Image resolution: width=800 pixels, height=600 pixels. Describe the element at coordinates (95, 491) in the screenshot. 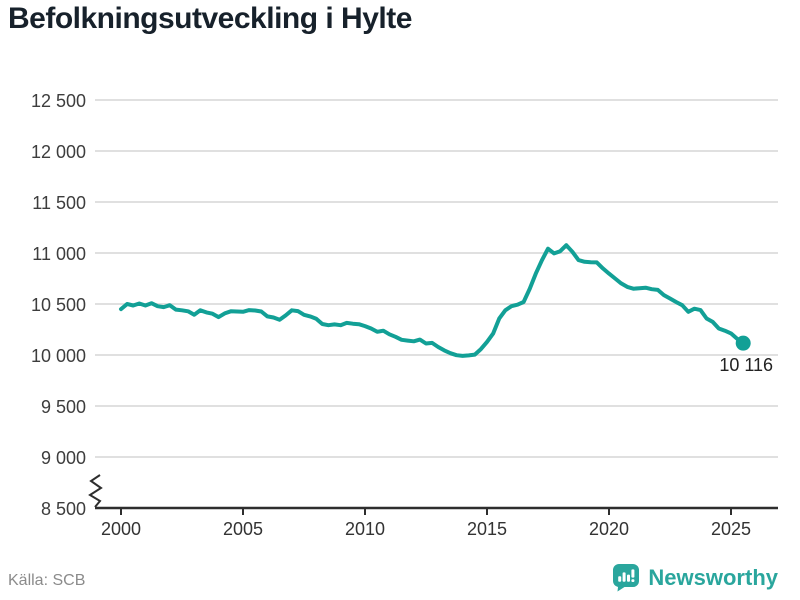

I see `axis-break-icon` at that location.